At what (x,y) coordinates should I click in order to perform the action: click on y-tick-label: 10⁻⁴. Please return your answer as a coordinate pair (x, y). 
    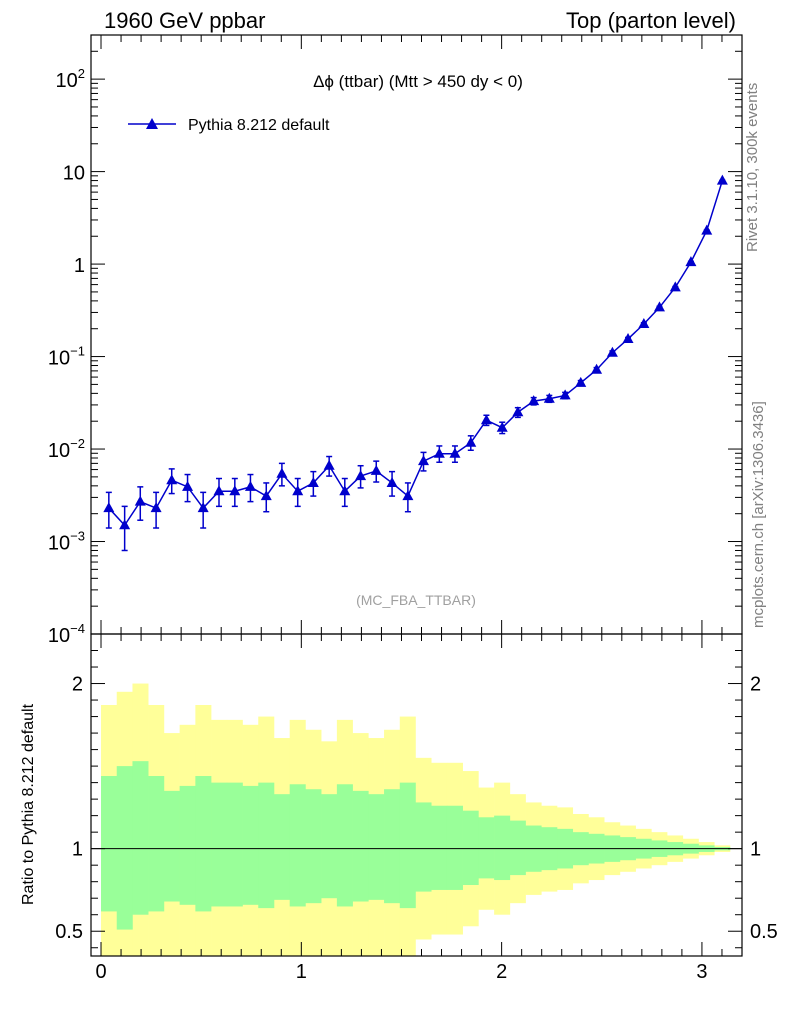
    Looking at the image, I should click on (66, 634).